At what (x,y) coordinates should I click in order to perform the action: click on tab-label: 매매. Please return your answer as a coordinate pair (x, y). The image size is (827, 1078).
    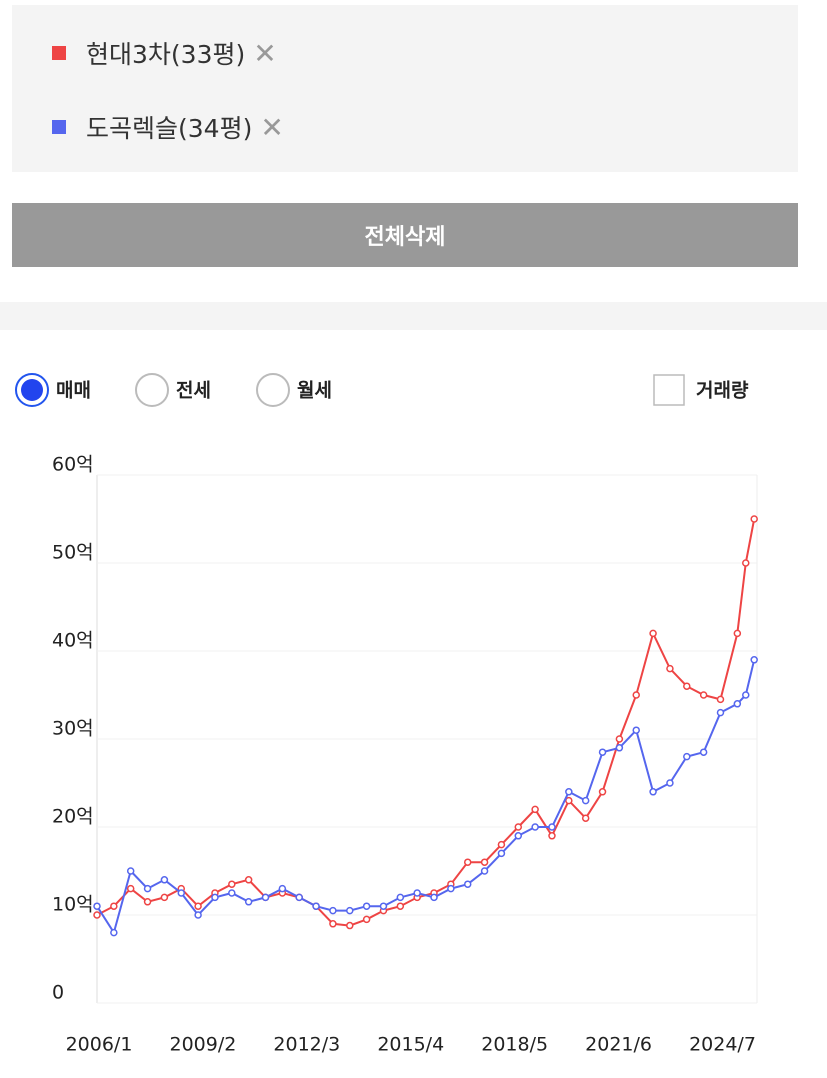
    Looking at the image, I should click on (73, 391).